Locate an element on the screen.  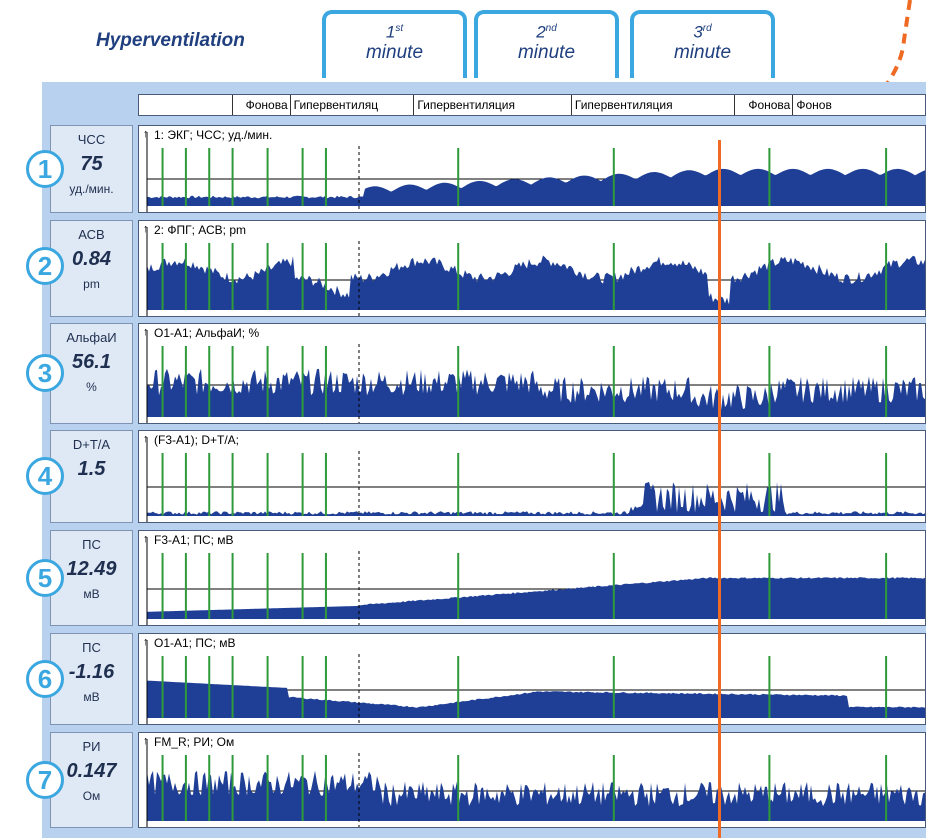
channel-value: 56.1 is located at coordinates (91, 362).